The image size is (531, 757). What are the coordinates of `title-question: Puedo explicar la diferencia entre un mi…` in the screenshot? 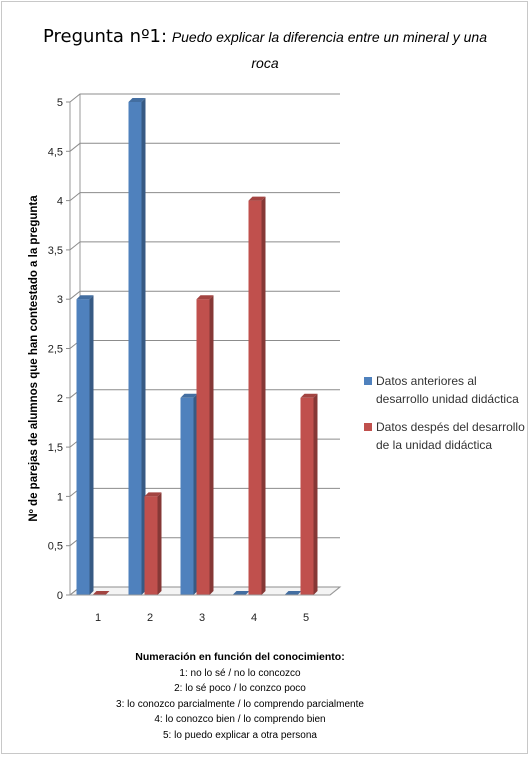 It's located at (329, 50).